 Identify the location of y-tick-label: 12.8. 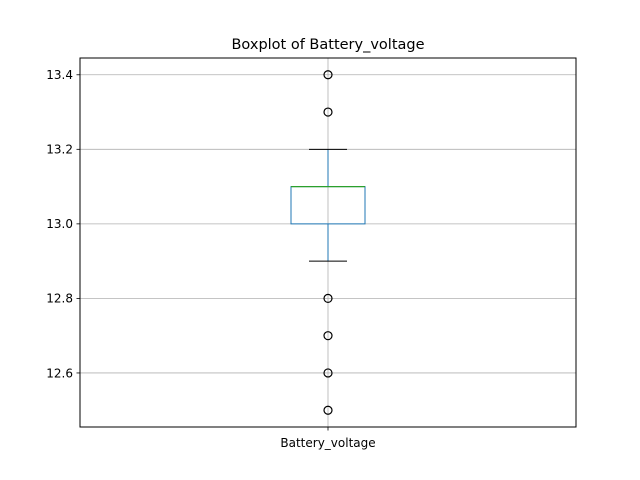
(59, 299).